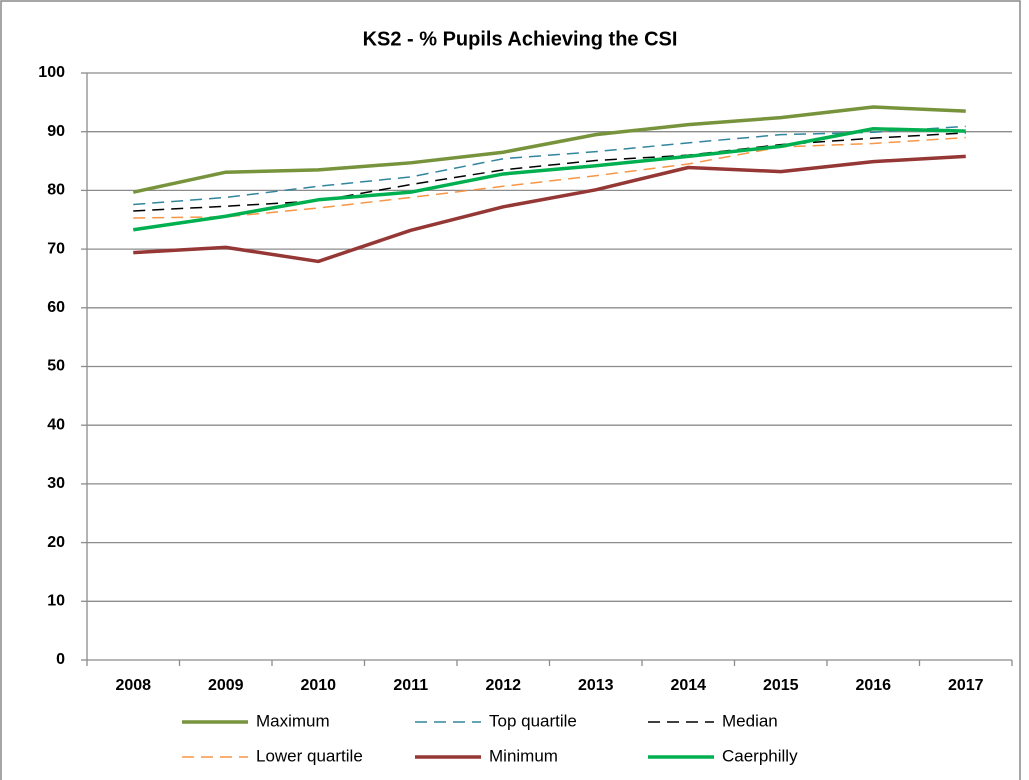 The height and width of the screenshot is (780, 1029). What do you see at coordinates (56, 307) in the screenshot?
I see `y-tick-label: 60` at bounding box center [56, 307].